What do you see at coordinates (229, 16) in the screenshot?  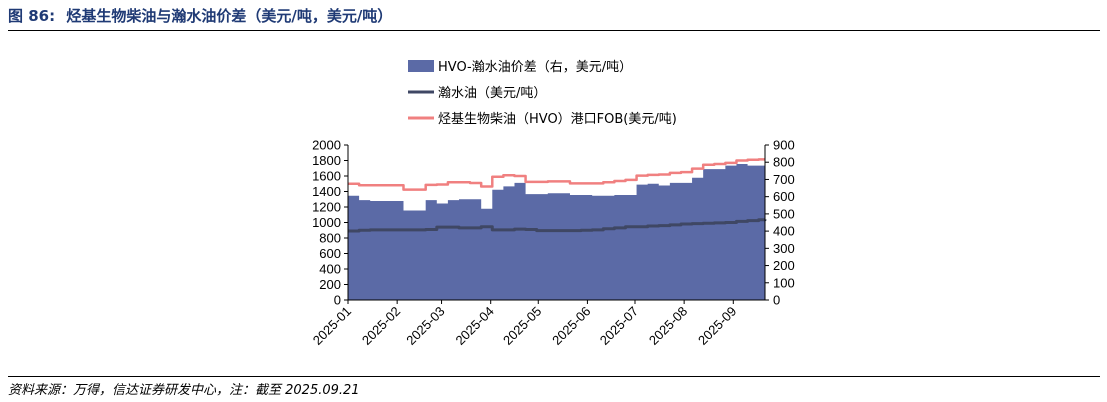 I see `chart-title: 烃基生物柴油与瀚水油价差（美元/吨，美元/吨）` at bounding box center [229, 16].